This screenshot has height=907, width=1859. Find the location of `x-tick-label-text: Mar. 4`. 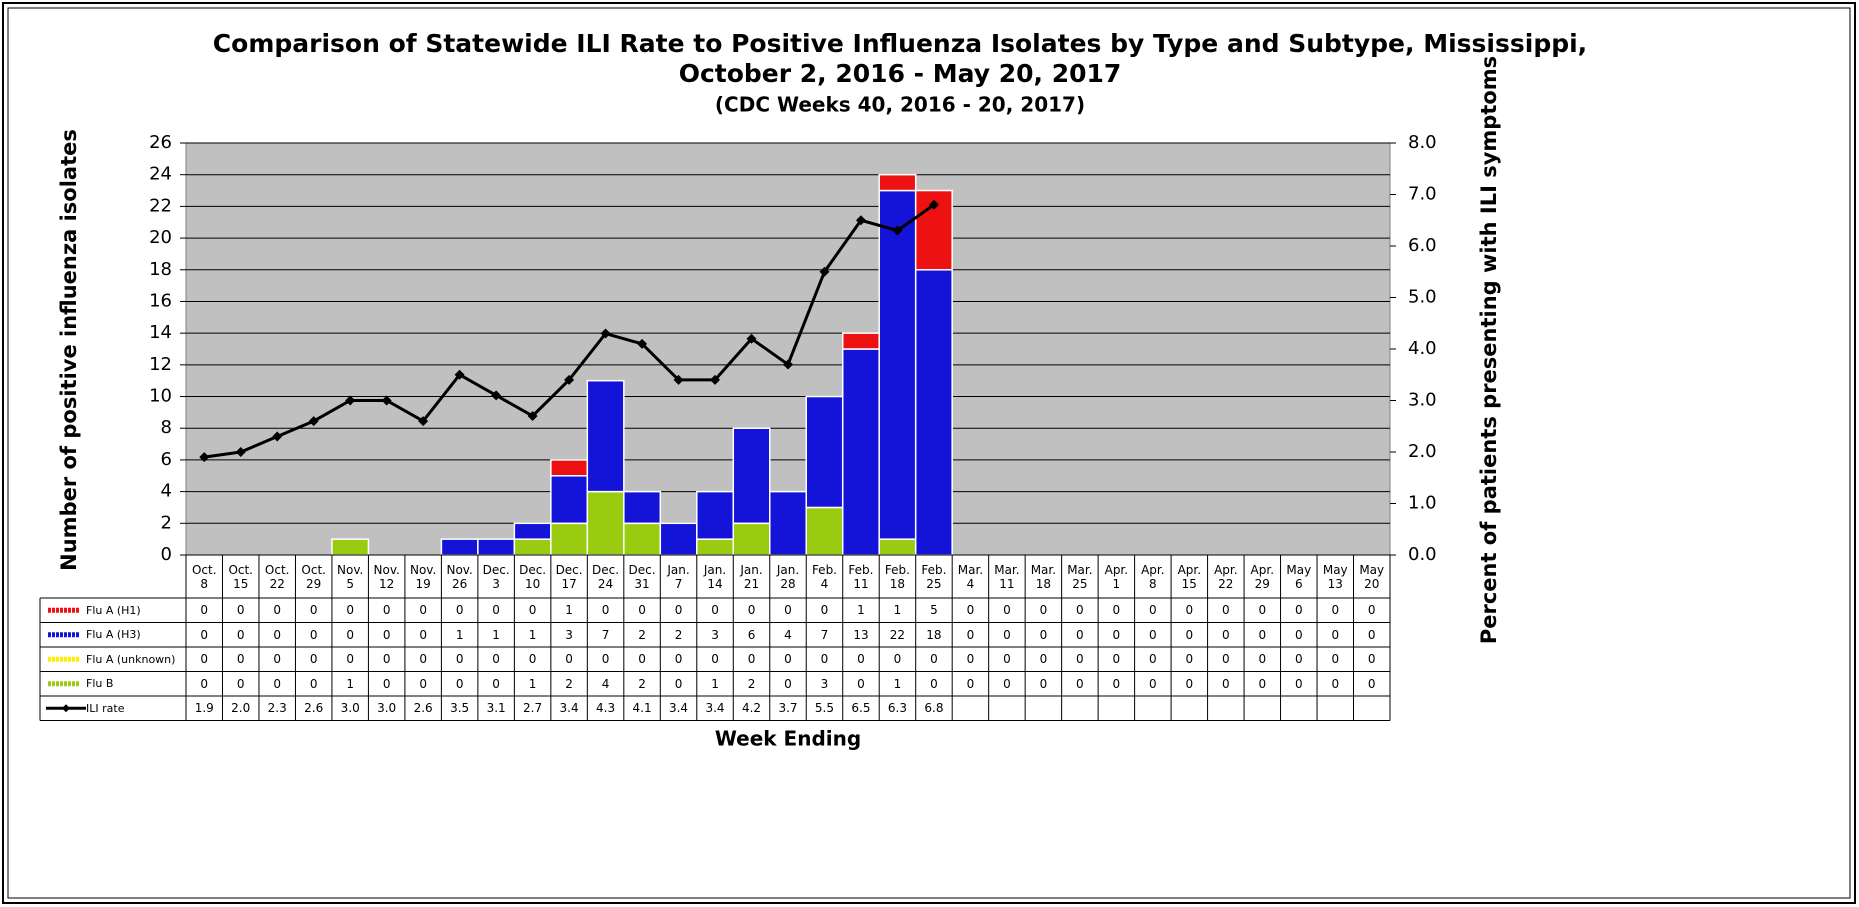

x-tick-label-text: Mar. 4 is located at coordinates (970, 576).